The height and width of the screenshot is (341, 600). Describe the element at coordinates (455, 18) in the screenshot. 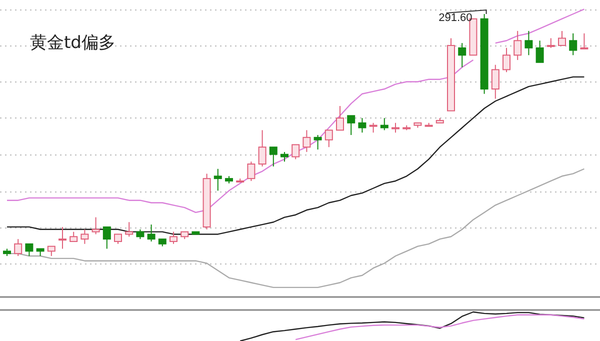

I see `annotation: 291.60` at that location.